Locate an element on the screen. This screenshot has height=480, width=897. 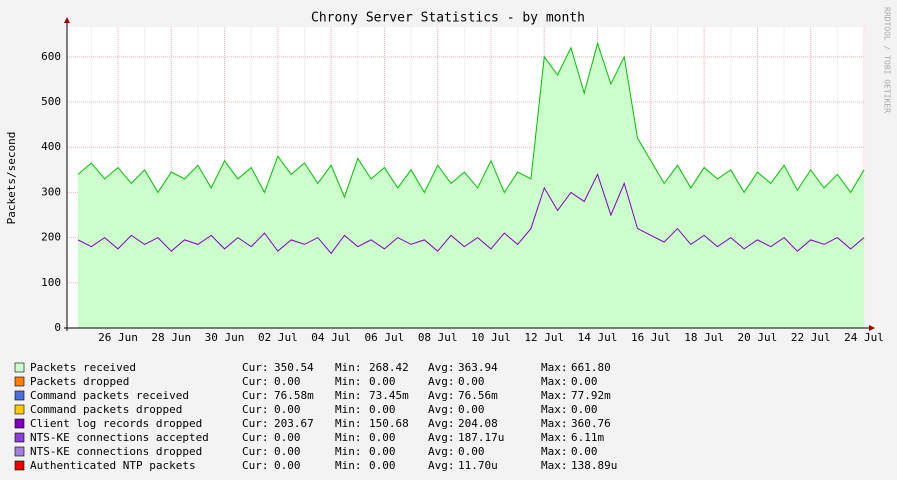
legend-label: Command packets dropped is located at coordinates (106, 409).